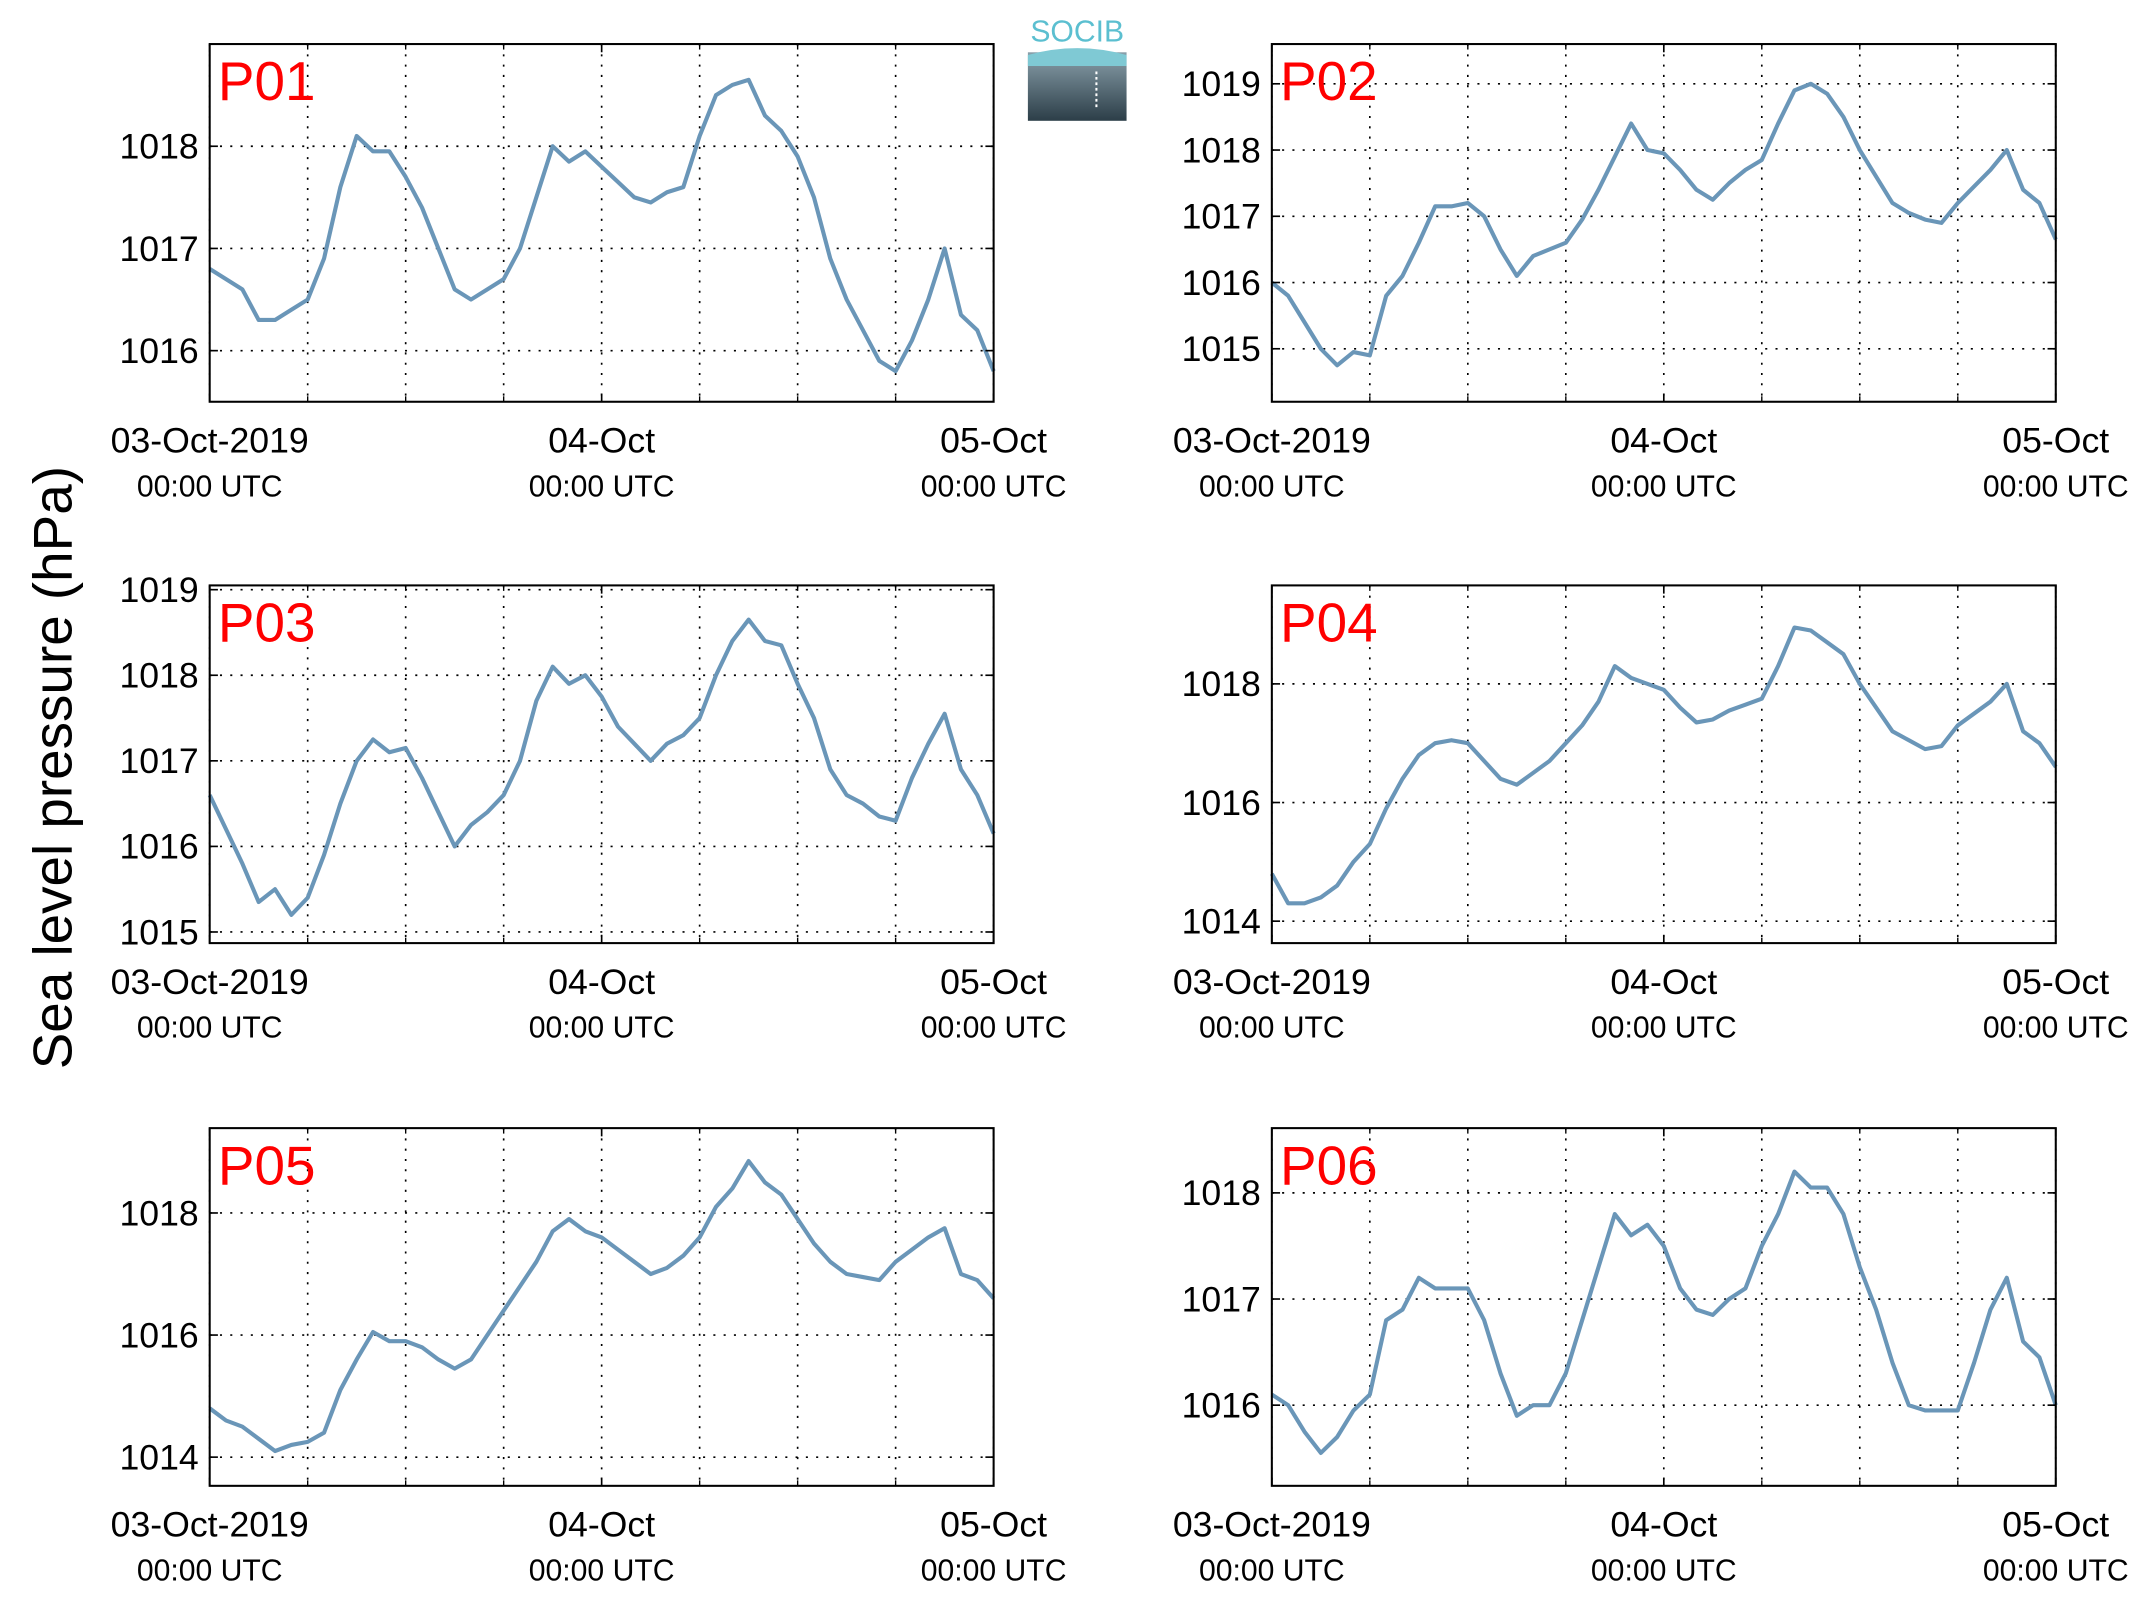  What do you see at coordinates (1077, 68) in the screenshot?
I see `logo: SOCIB` at bounding box center [1077, 68].